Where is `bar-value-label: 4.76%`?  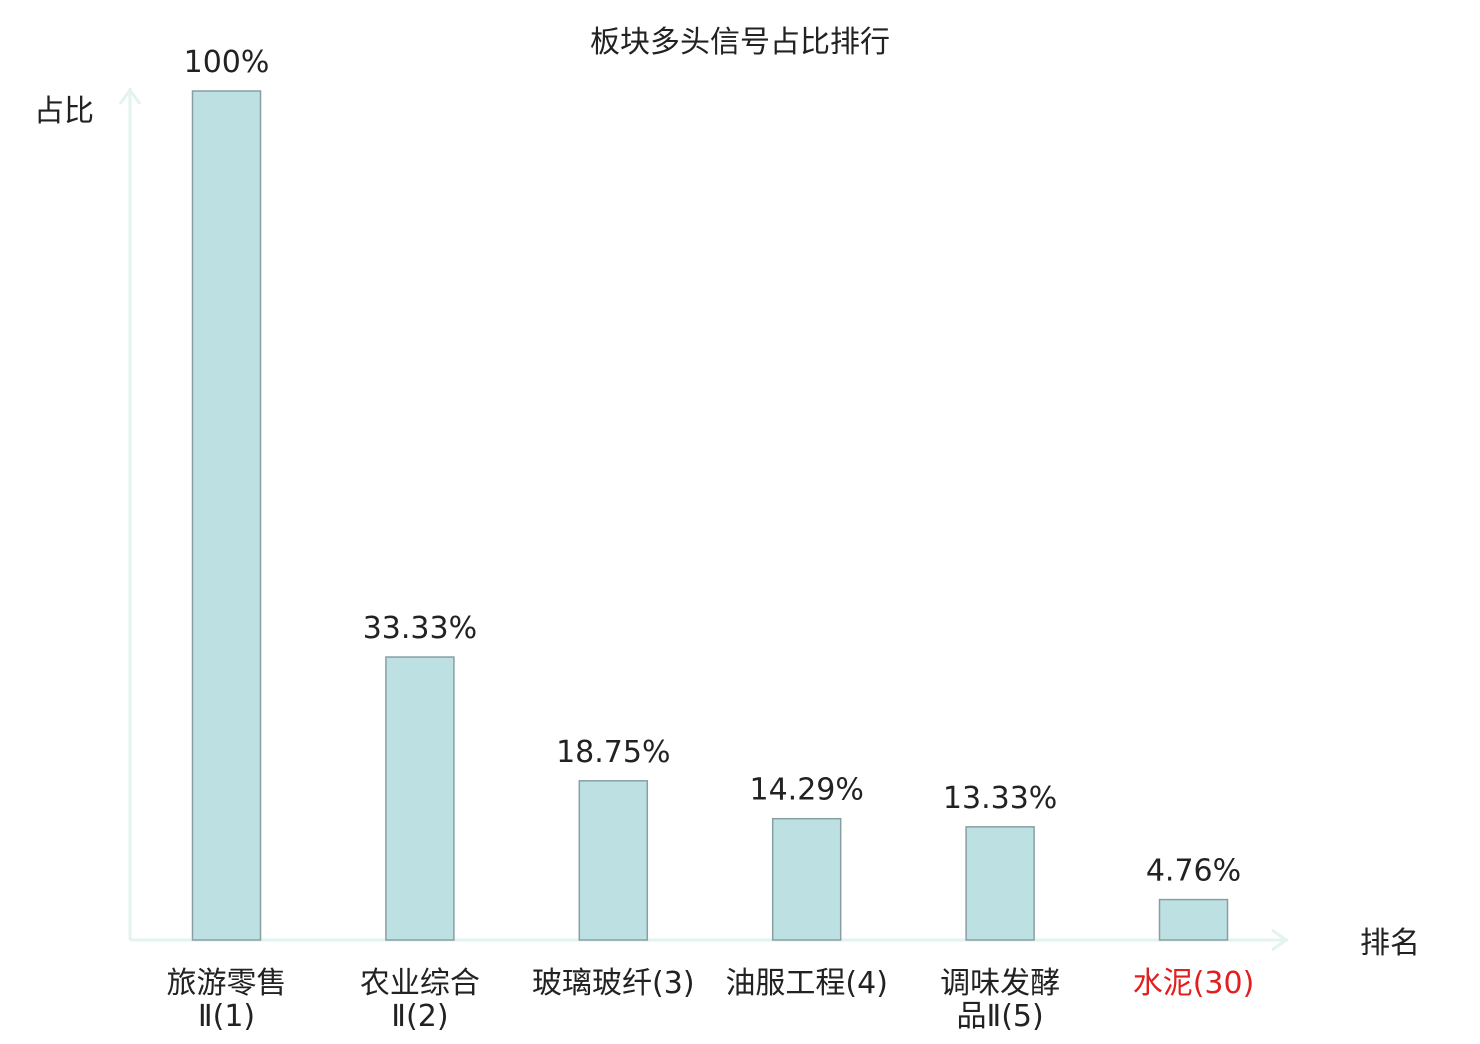 bar-value-label: 4.76% is located at coordinates (1193, 871).